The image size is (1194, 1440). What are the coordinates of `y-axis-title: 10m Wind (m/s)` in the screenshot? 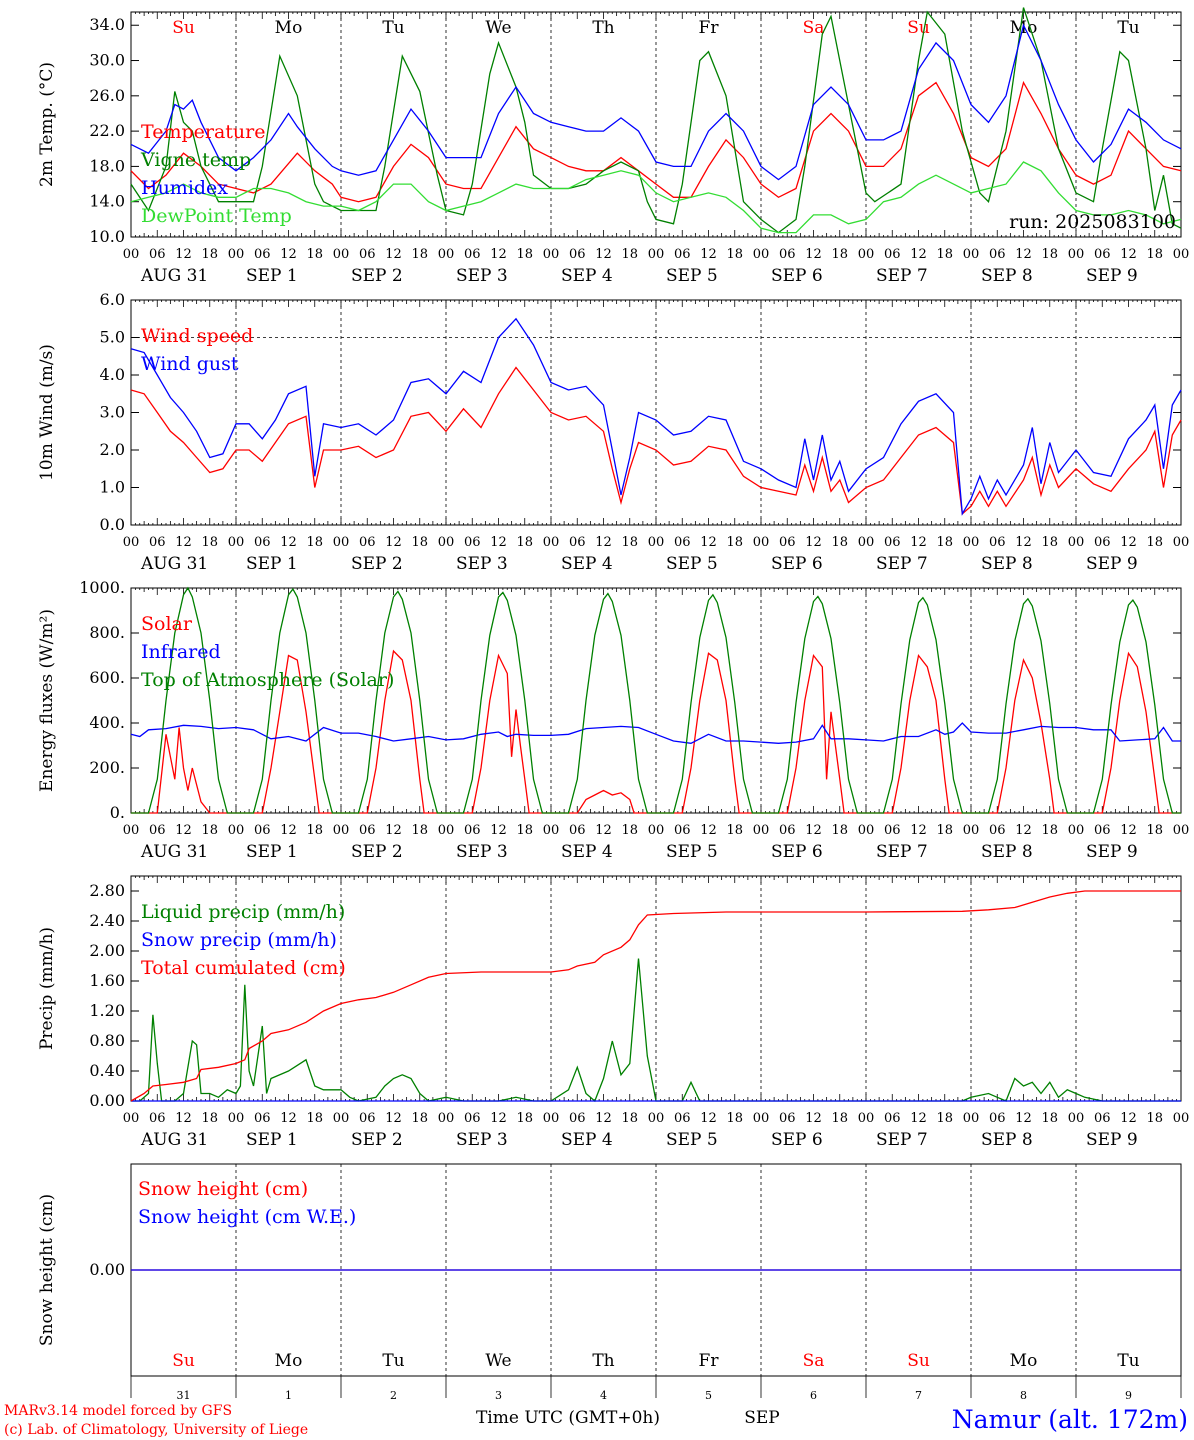 It's located at (47, 412).